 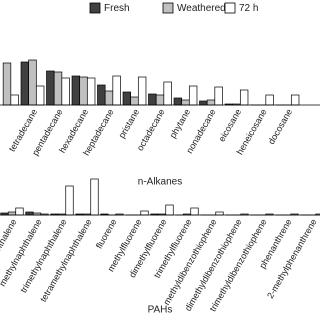 What do you see at coordinates (160, 182) in the screenshot?
I see `x-axis-title: n-Alkanes` at bounding box center [160, 182].